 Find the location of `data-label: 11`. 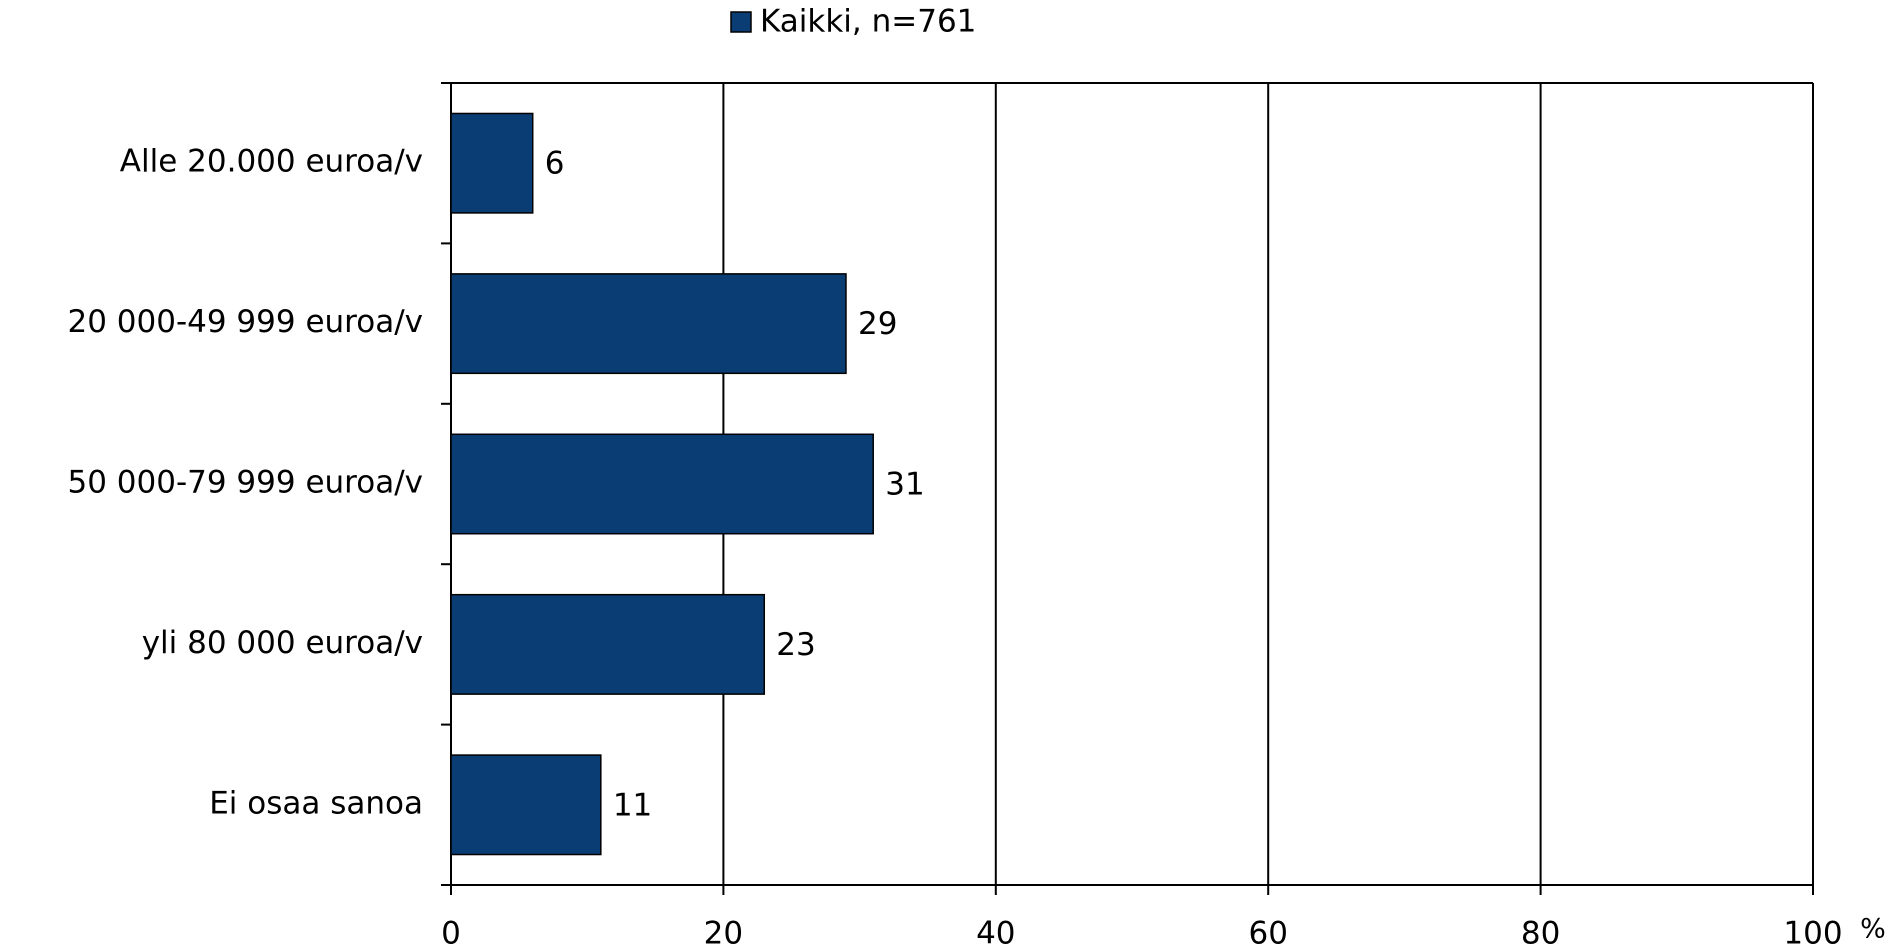

data-label: 11 is located at coordinates (632, 805).